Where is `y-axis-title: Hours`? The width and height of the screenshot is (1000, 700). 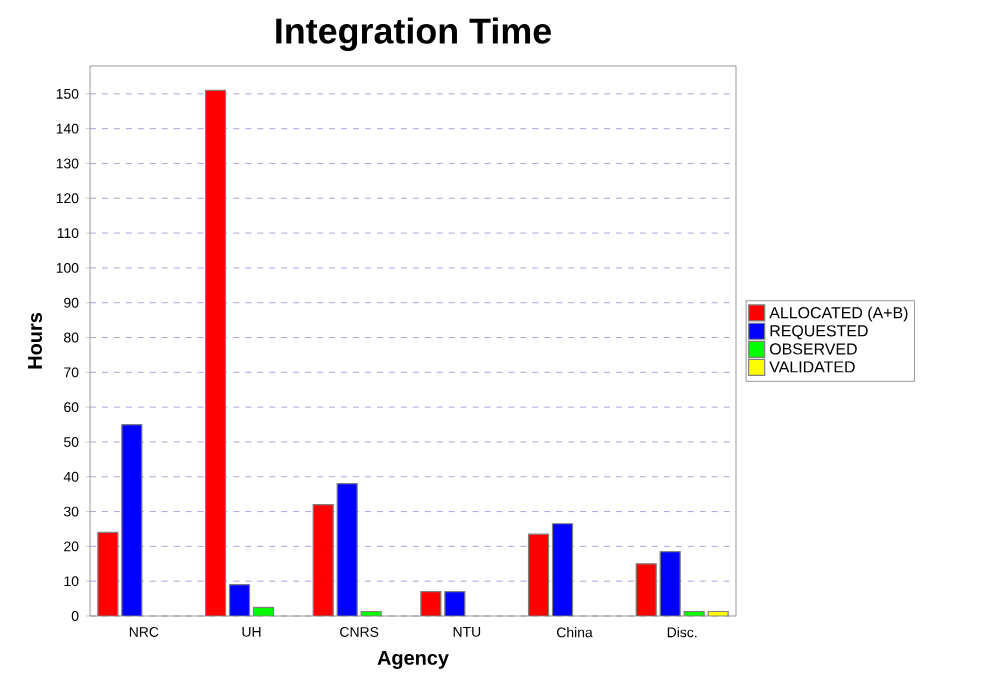
y-axis-title: Hours is located at coordinates (35, 341).